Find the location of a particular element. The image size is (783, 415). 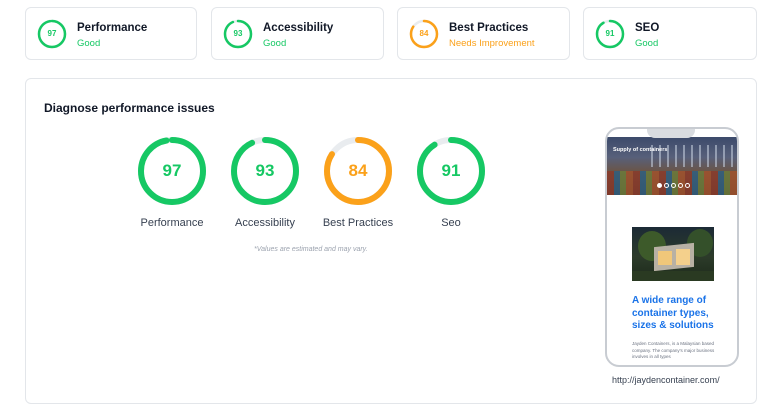

gauge-label: Seo is located at coordinates (451, 223).